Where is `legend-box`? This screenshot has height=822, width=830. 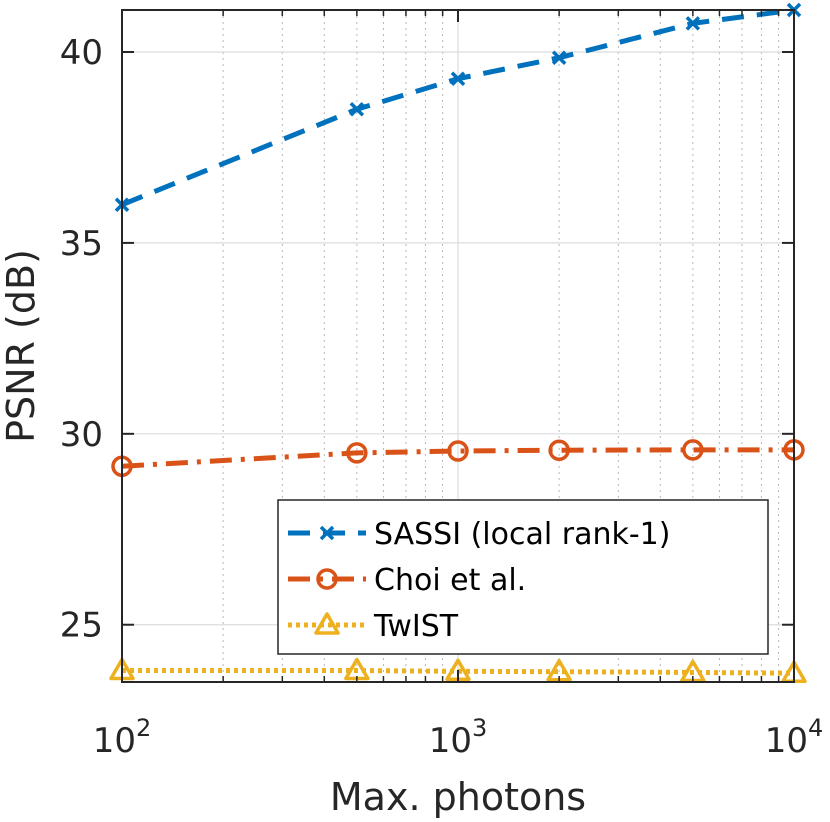 legend-box is located at coordinates (523, 577).